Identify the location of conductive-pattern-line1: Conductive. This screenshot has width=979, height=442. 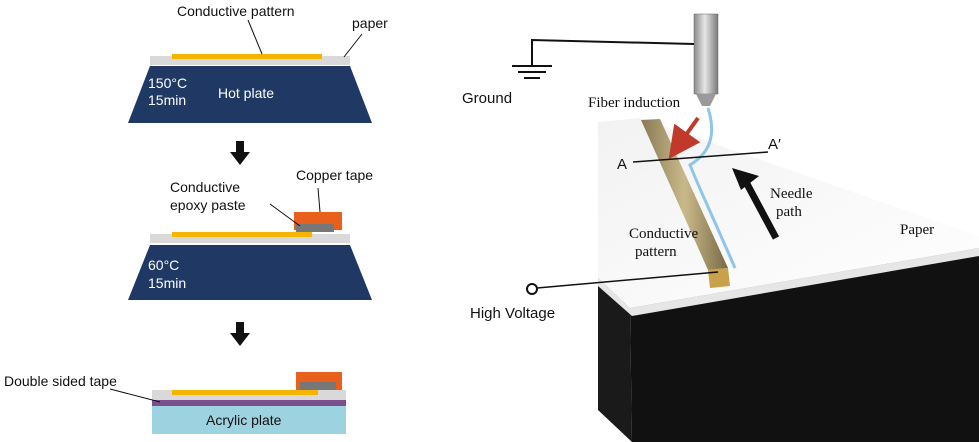
(663, 234).